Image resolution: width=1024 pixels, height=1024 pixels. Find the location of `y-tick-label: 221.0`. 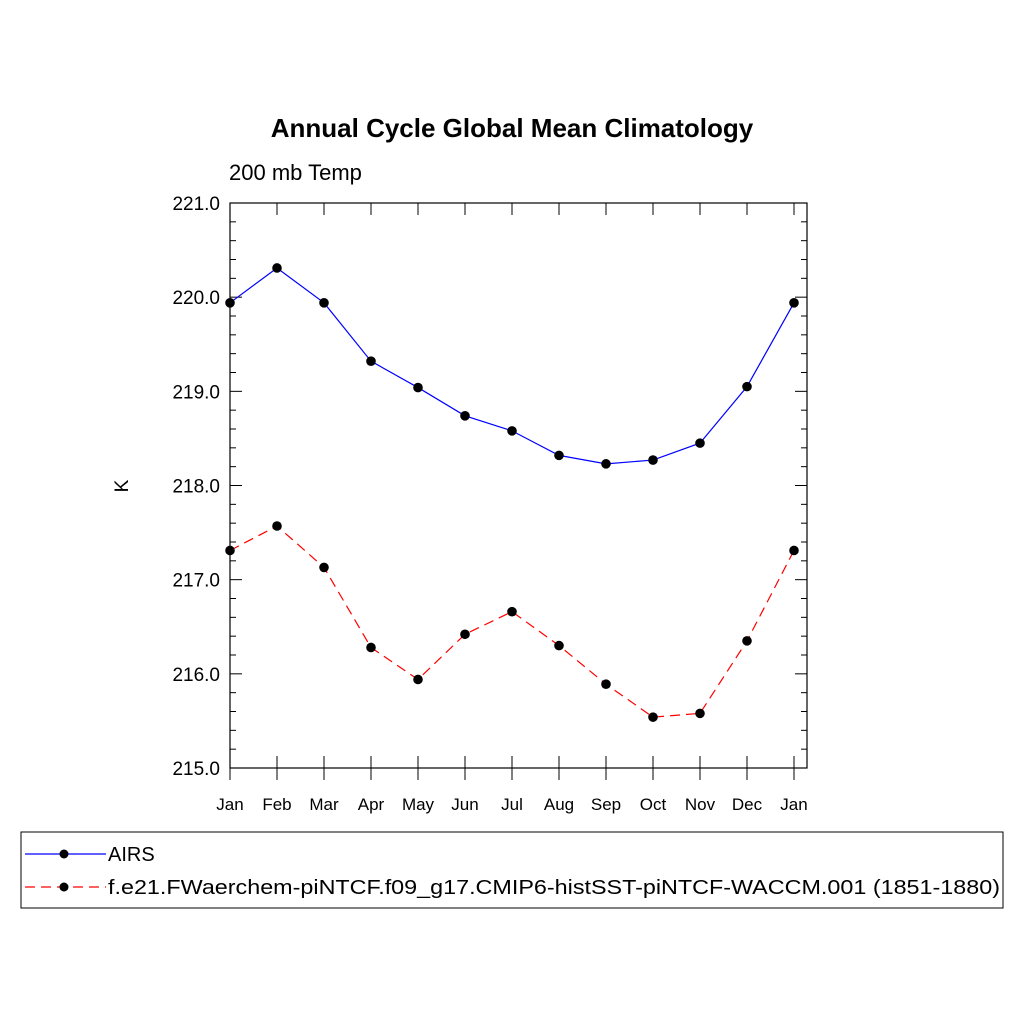

y-tick-label: 221.0 is located at coordinates (196, 204).